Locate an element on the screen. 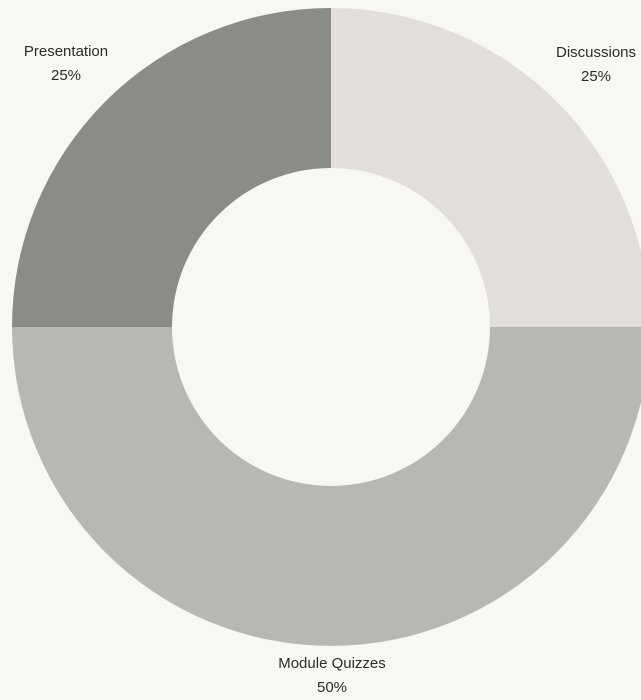 The height and width of the screenshot is (700, 641). slice-value-presentation: 25% is located at coordinates (66, 75).